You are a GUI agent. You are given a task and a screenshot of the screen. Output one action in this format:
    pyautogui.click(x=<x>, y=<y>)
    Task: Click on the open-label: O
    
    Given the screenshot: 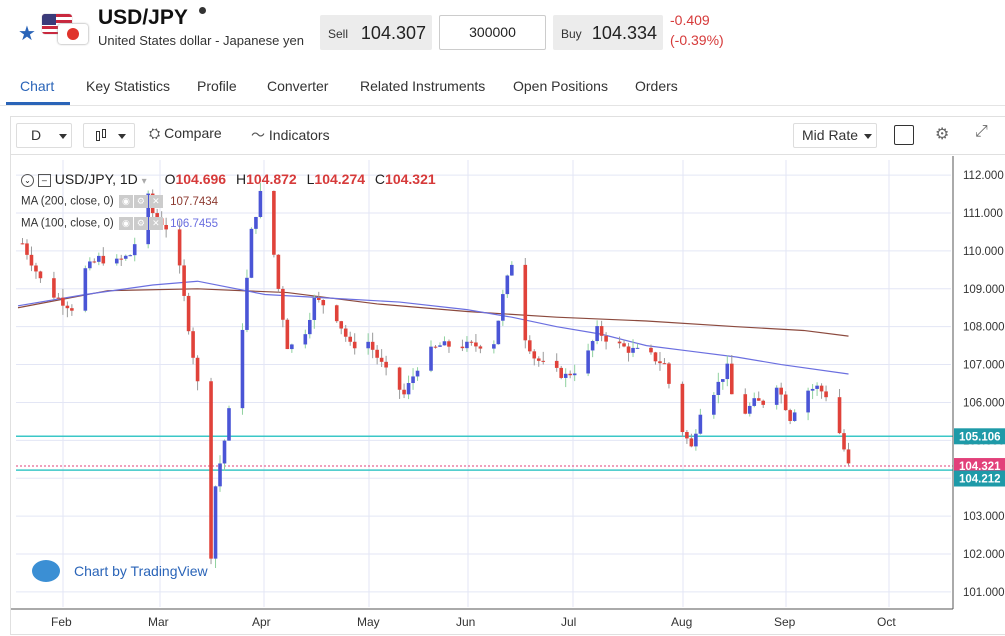 What is the action you would take?
    pyautogui.click(x=170, y=179)
    